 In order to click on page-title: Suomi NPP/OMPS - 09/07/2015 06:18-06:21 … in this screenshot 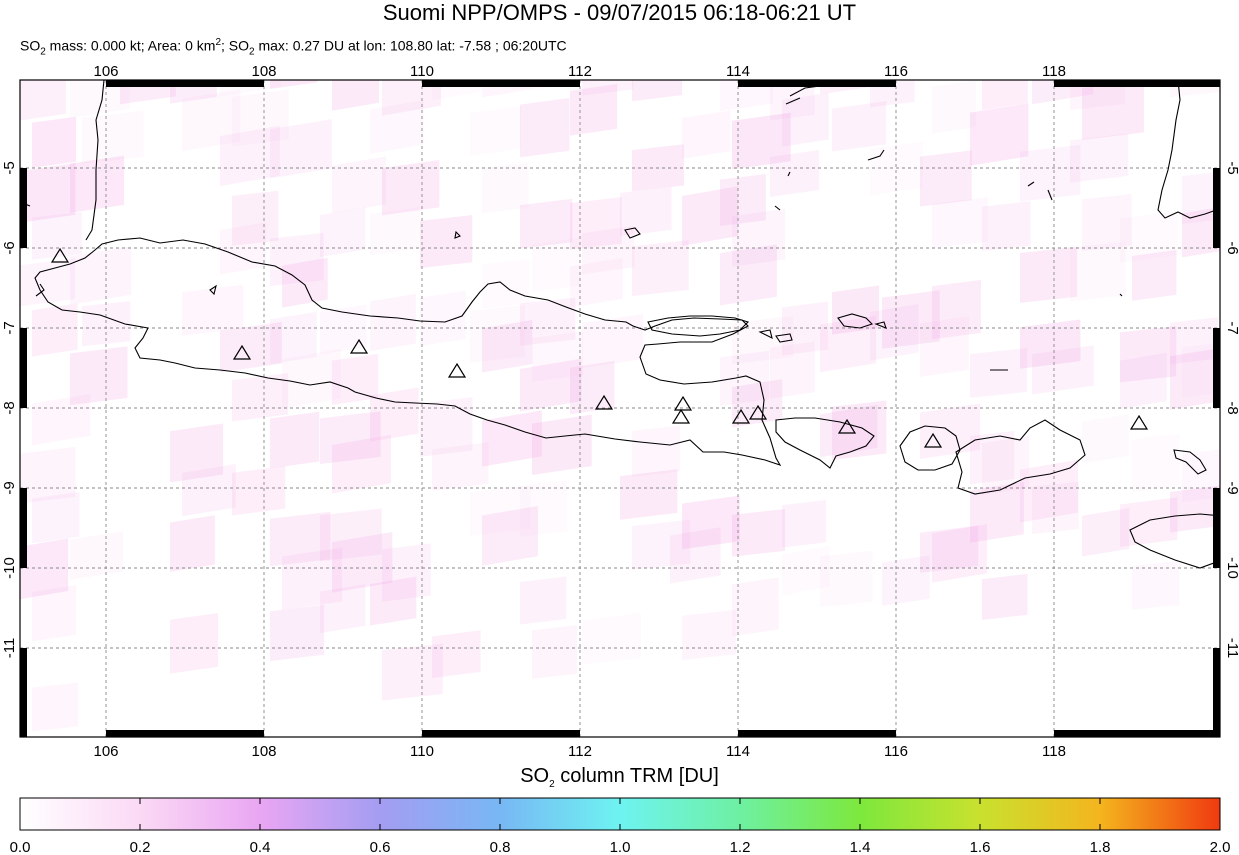, I will do `click(619, 12)`.